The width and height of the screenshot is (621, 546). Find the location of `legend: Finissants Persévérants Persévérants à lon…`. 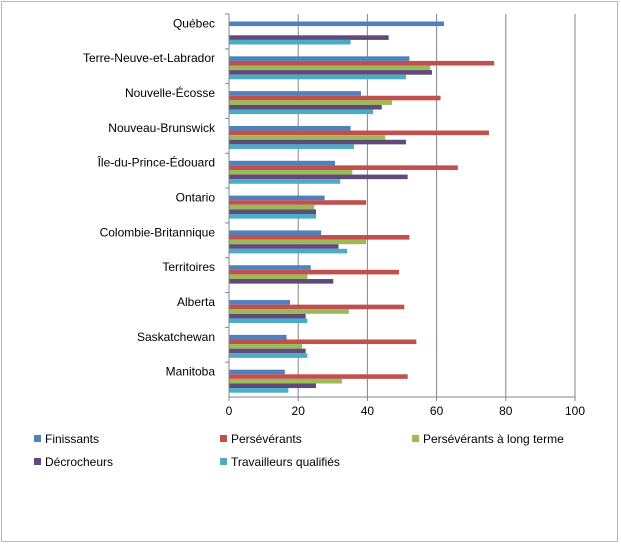

legend: Finissants Persévérants Persévérants à lon… is located at coordinates (299, 450).